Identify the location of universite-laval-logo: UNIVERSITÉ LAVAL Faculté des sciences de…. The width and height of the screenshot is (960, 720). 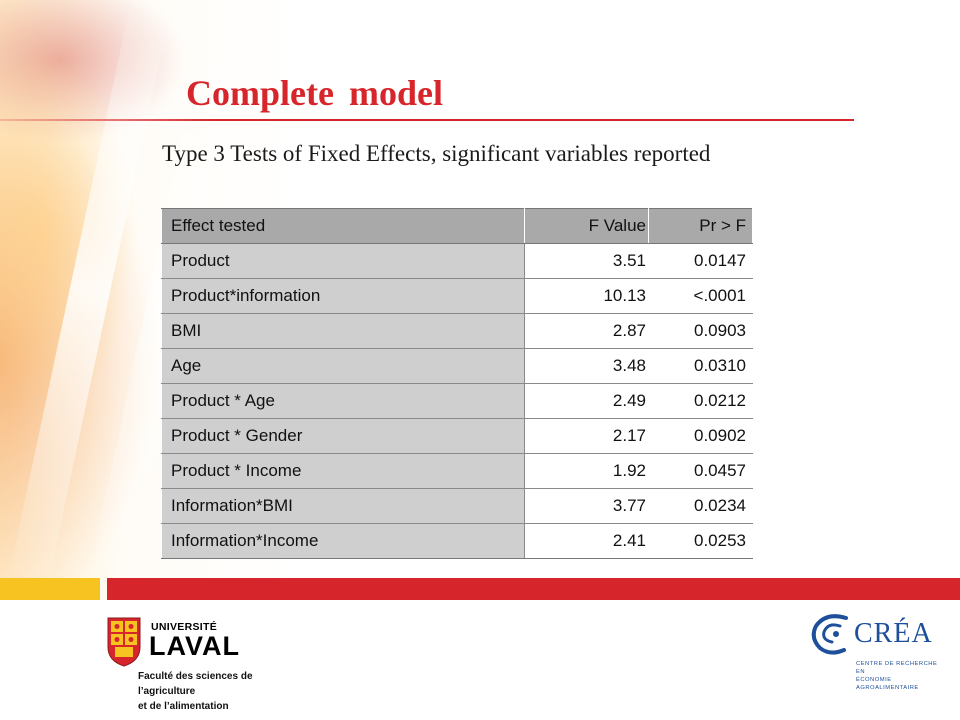
(202, 664).